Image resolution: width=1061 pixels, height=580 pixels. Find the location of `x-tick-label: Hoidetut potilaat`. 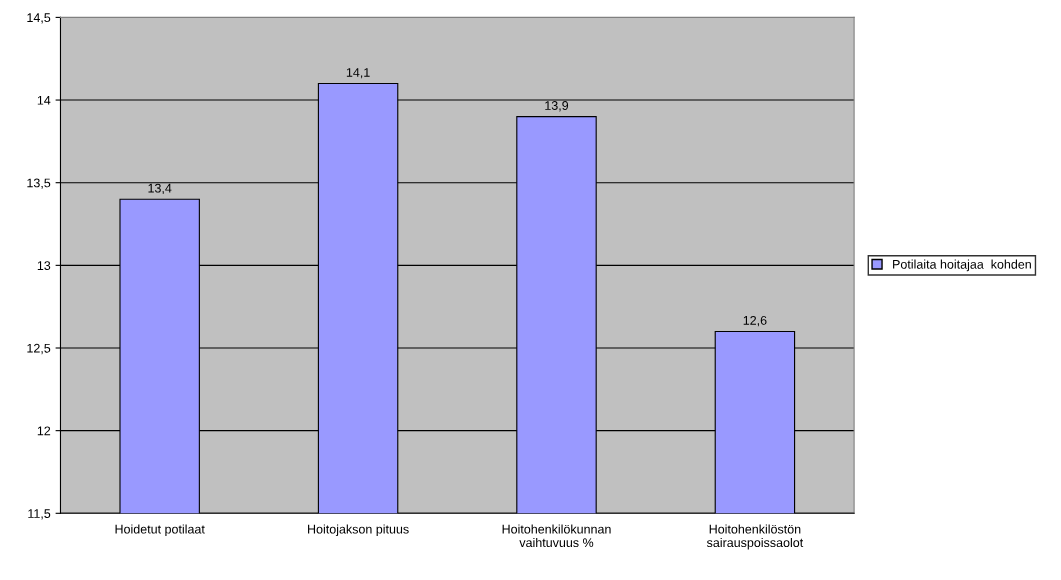

x-tick-label: Hoidetut potilaat is located at coordinates (160, 530).